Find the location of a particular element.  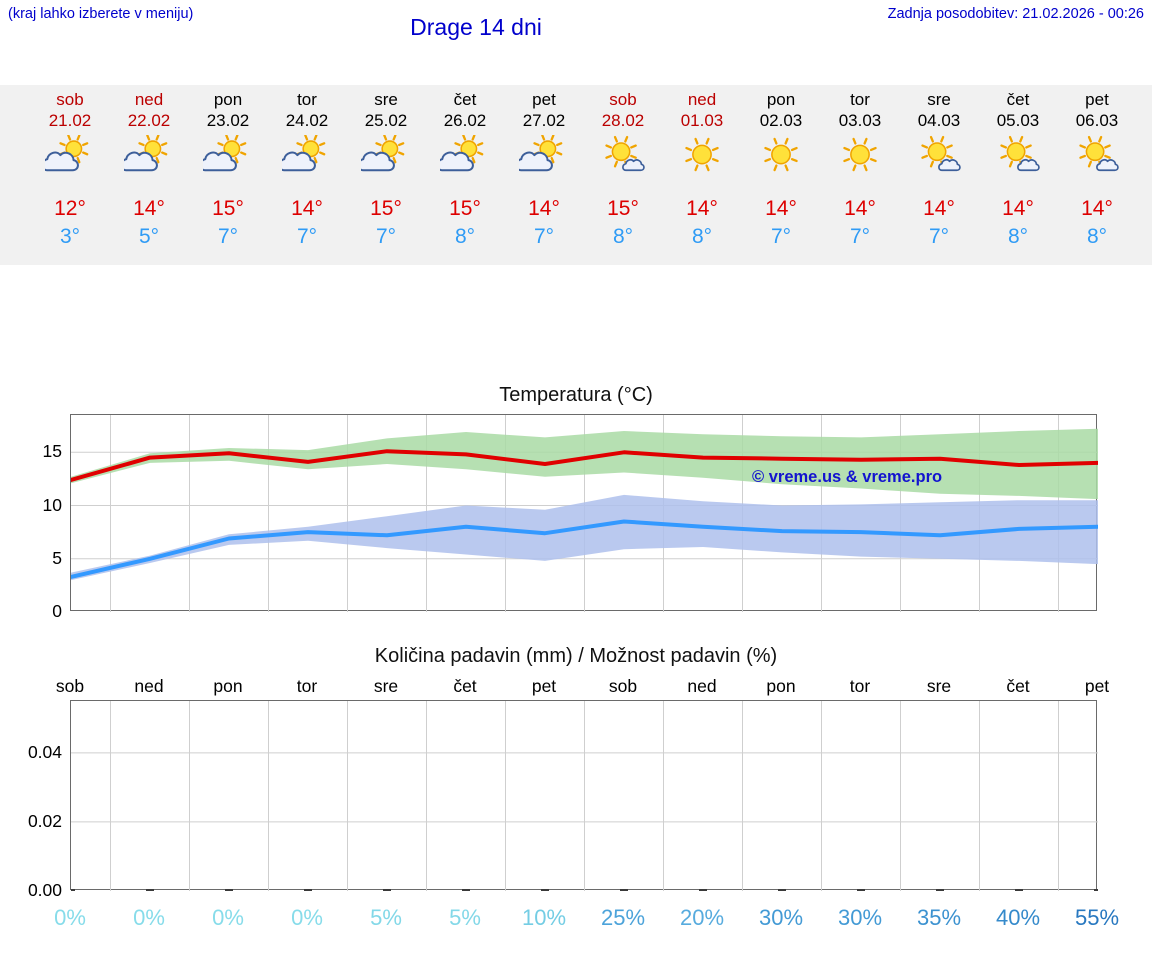

day-date: 25.02 is located at coordinates (386, 120).